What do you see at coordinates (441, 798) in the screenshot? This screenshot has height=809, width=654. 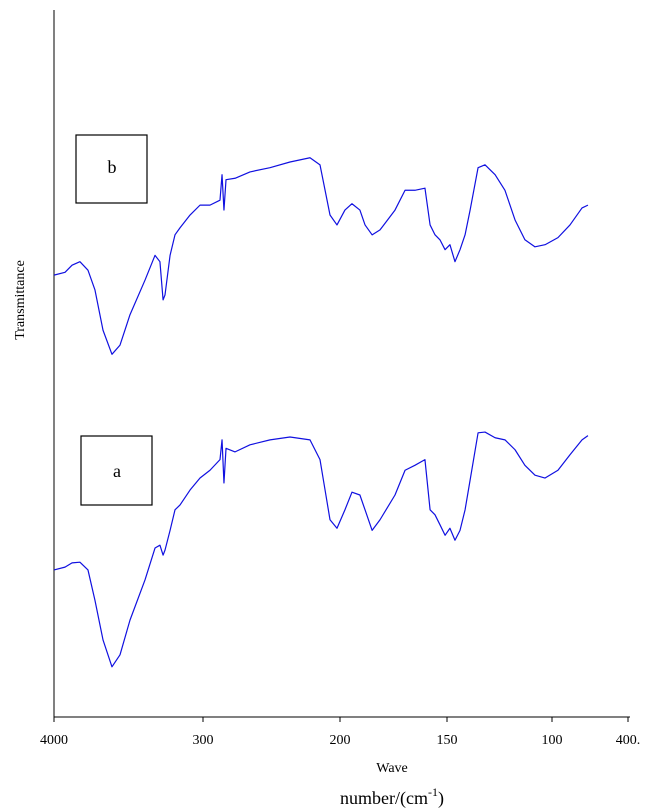 I see `x-axis-label-part: )` at bounding box center [441, 798].